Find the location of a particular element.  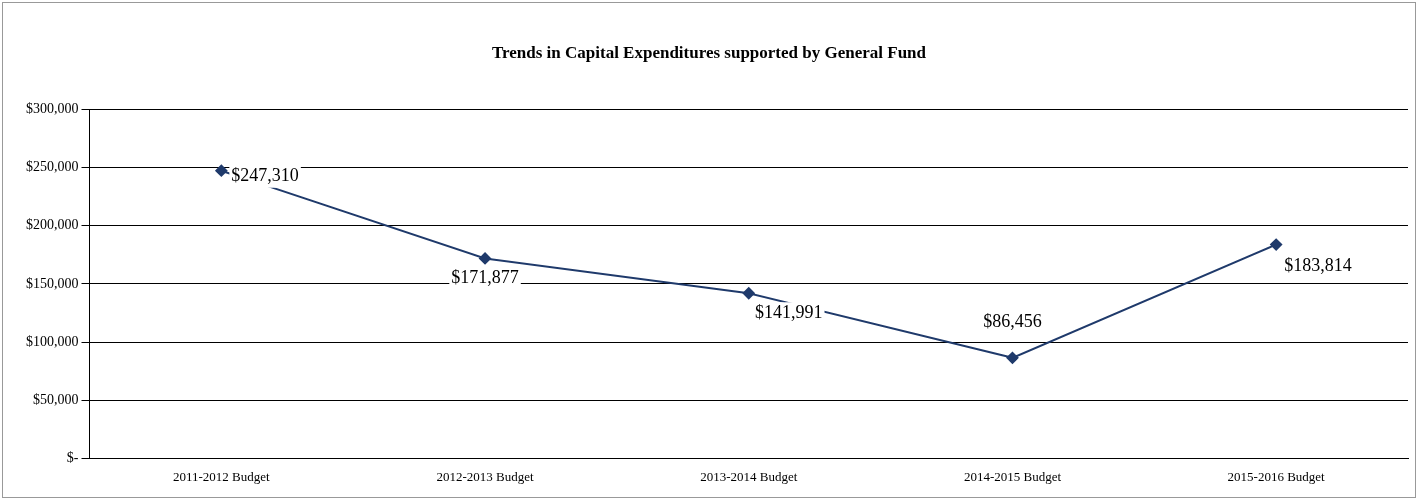

y-tick-label: $150,000 is located at coordinates (52, 283).